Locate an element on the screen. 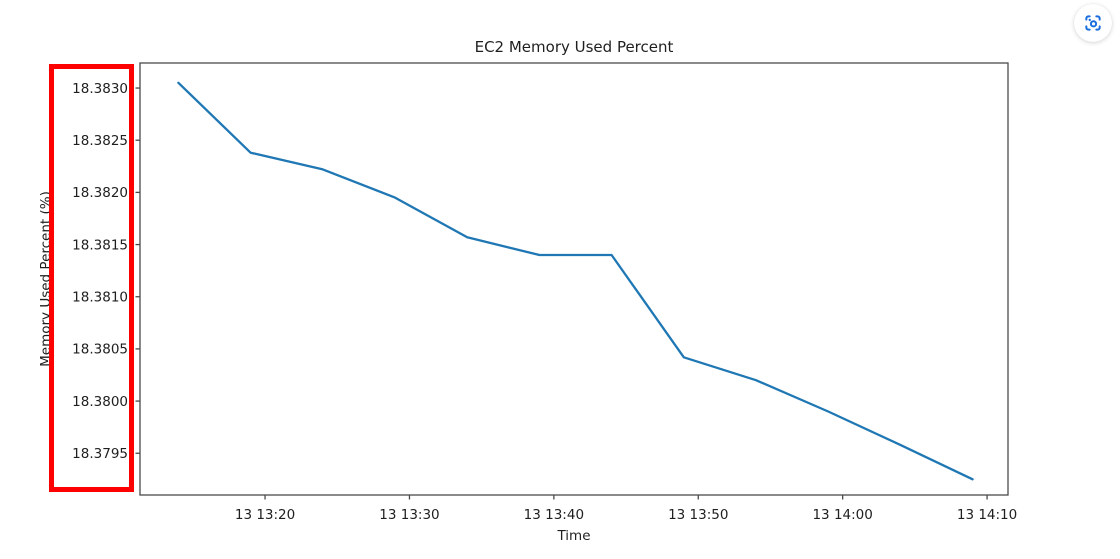 Image resolution: width=1120 pixels, height=559 pixels. y-tick-label: 18.3805 is located at coordinates (100, 350).